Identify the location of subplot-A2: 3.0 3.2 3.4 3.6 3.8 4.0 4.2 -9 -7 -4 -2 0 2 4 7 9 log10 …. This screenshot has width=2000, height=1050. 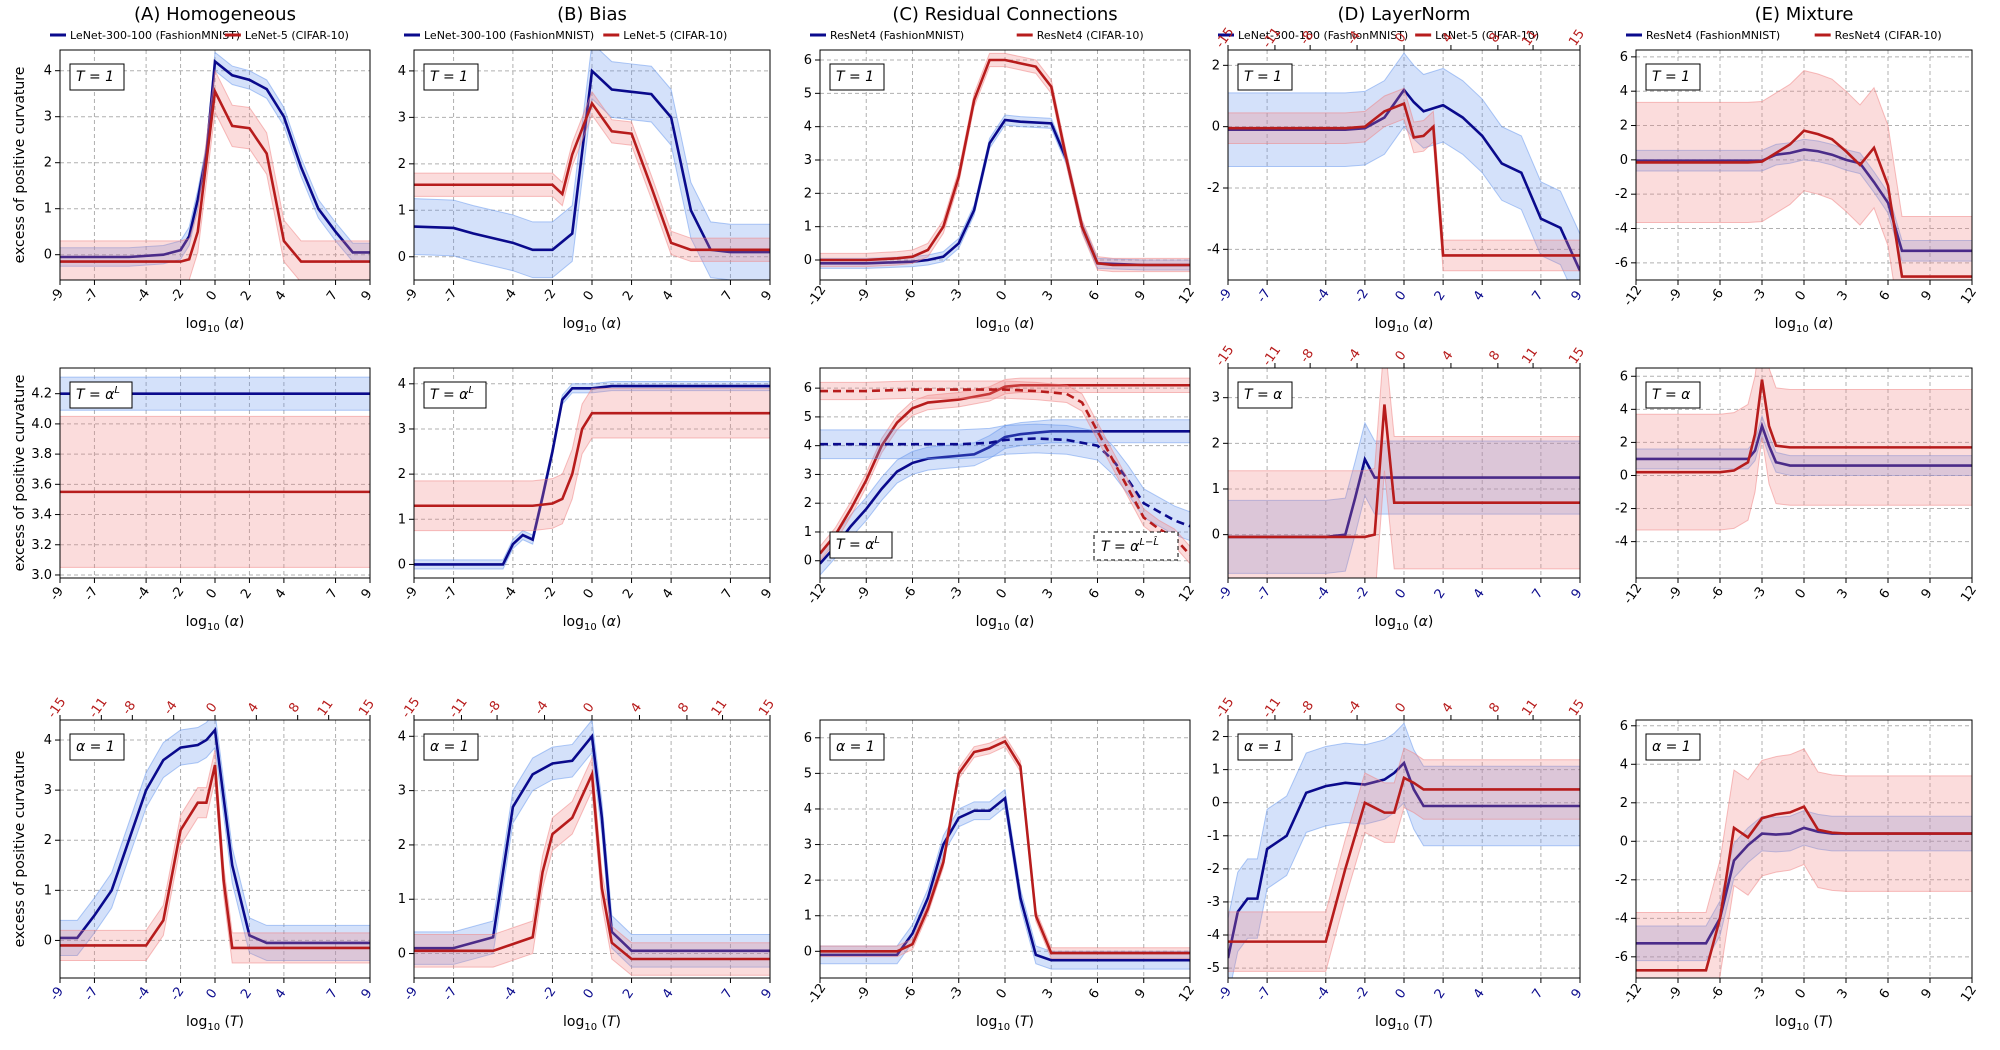
(203, 500).